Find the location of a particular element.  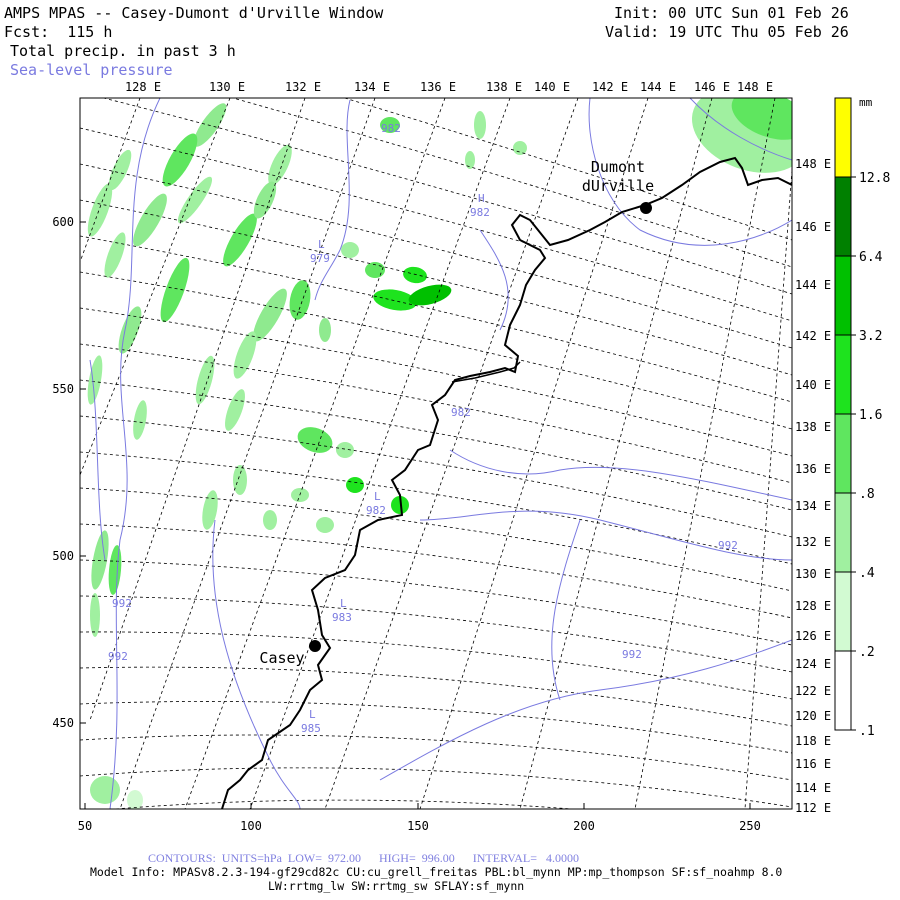

colorbar-label: .8 is located at coordinates (867, 494).